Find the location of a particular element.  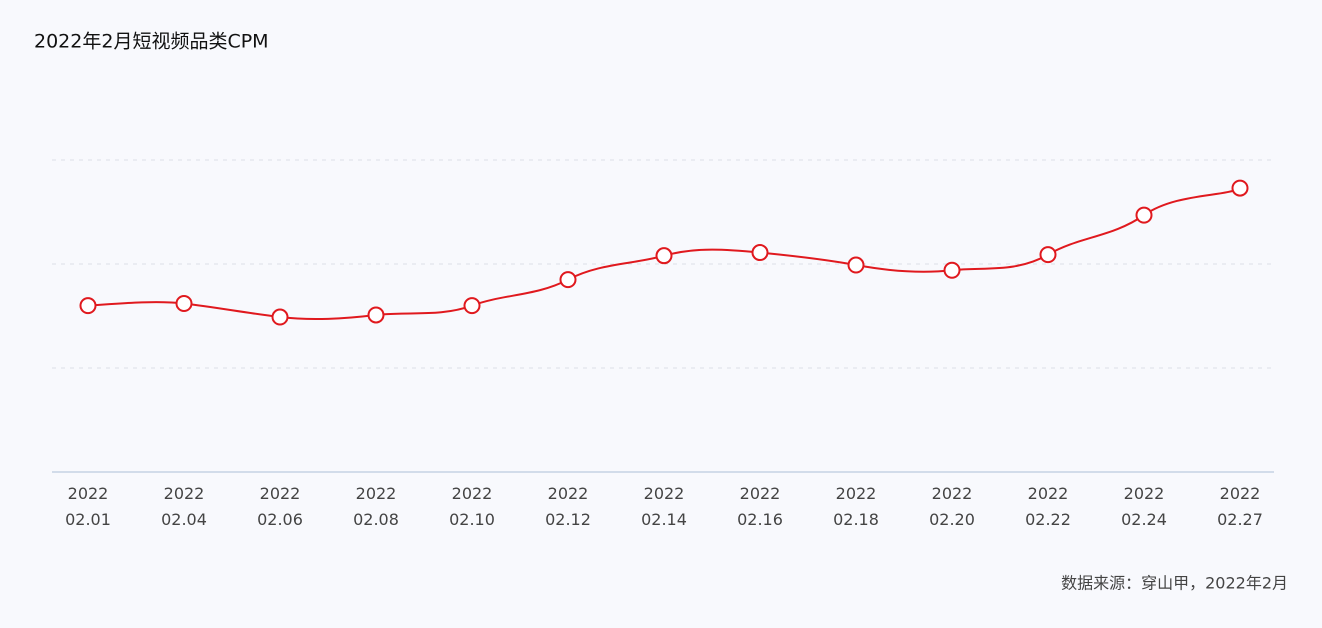

x-tick-label: 2022 02.12 is located at coordinates (568, 506).